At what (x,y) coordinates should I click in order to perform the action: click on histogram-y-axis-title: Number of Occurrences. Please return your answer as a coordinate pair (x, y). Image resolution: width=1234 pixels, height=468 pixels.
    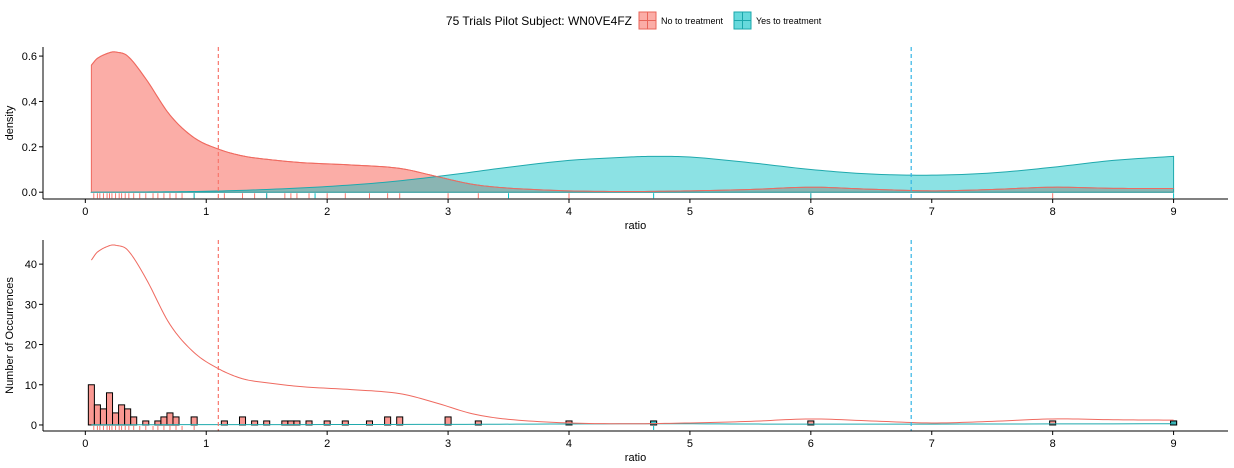
    Looking at the image, I should click on (10, 335).